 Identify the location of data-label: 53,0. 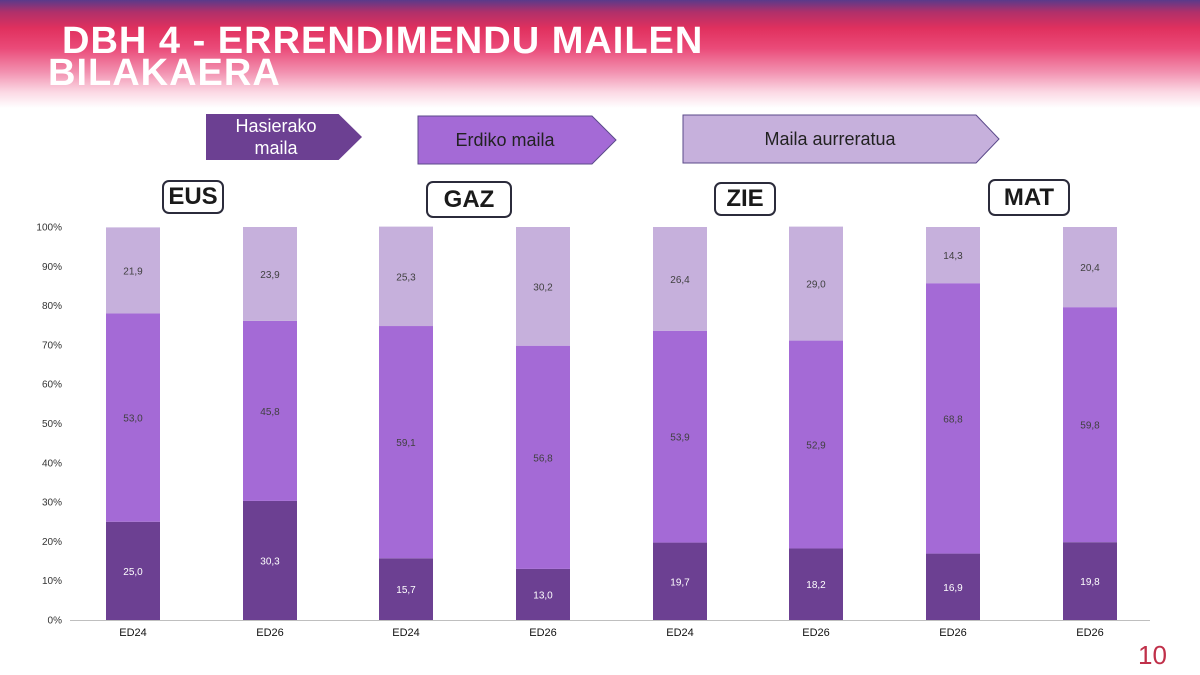
(133, 419).